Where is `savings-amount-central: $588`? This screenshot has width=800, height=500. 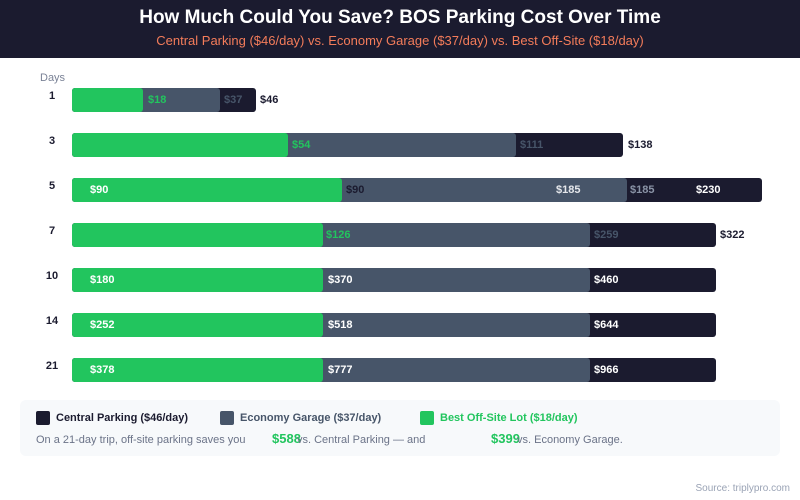 savings-amount-central: $588 is located at coordinates (286, 438).